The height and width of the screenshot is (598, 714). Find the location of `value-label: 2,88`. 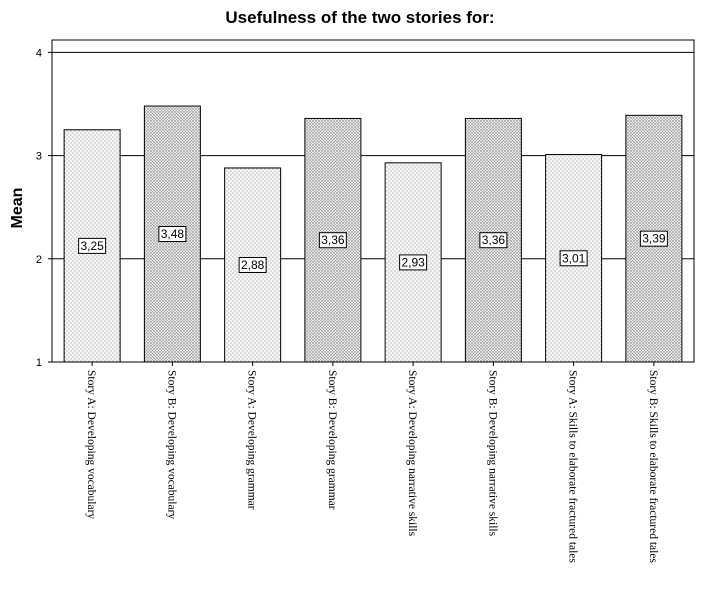

value-label: 2,88 is located at coordinates (253, 265).